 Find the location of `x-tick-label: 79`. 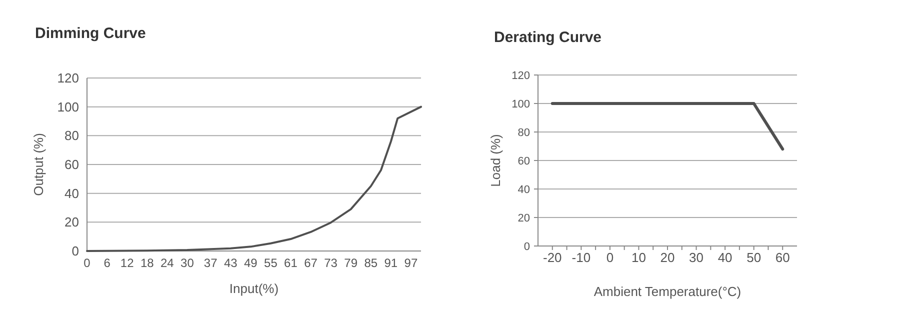

x-tick-label: 79 is located at coordinates (351, 263).